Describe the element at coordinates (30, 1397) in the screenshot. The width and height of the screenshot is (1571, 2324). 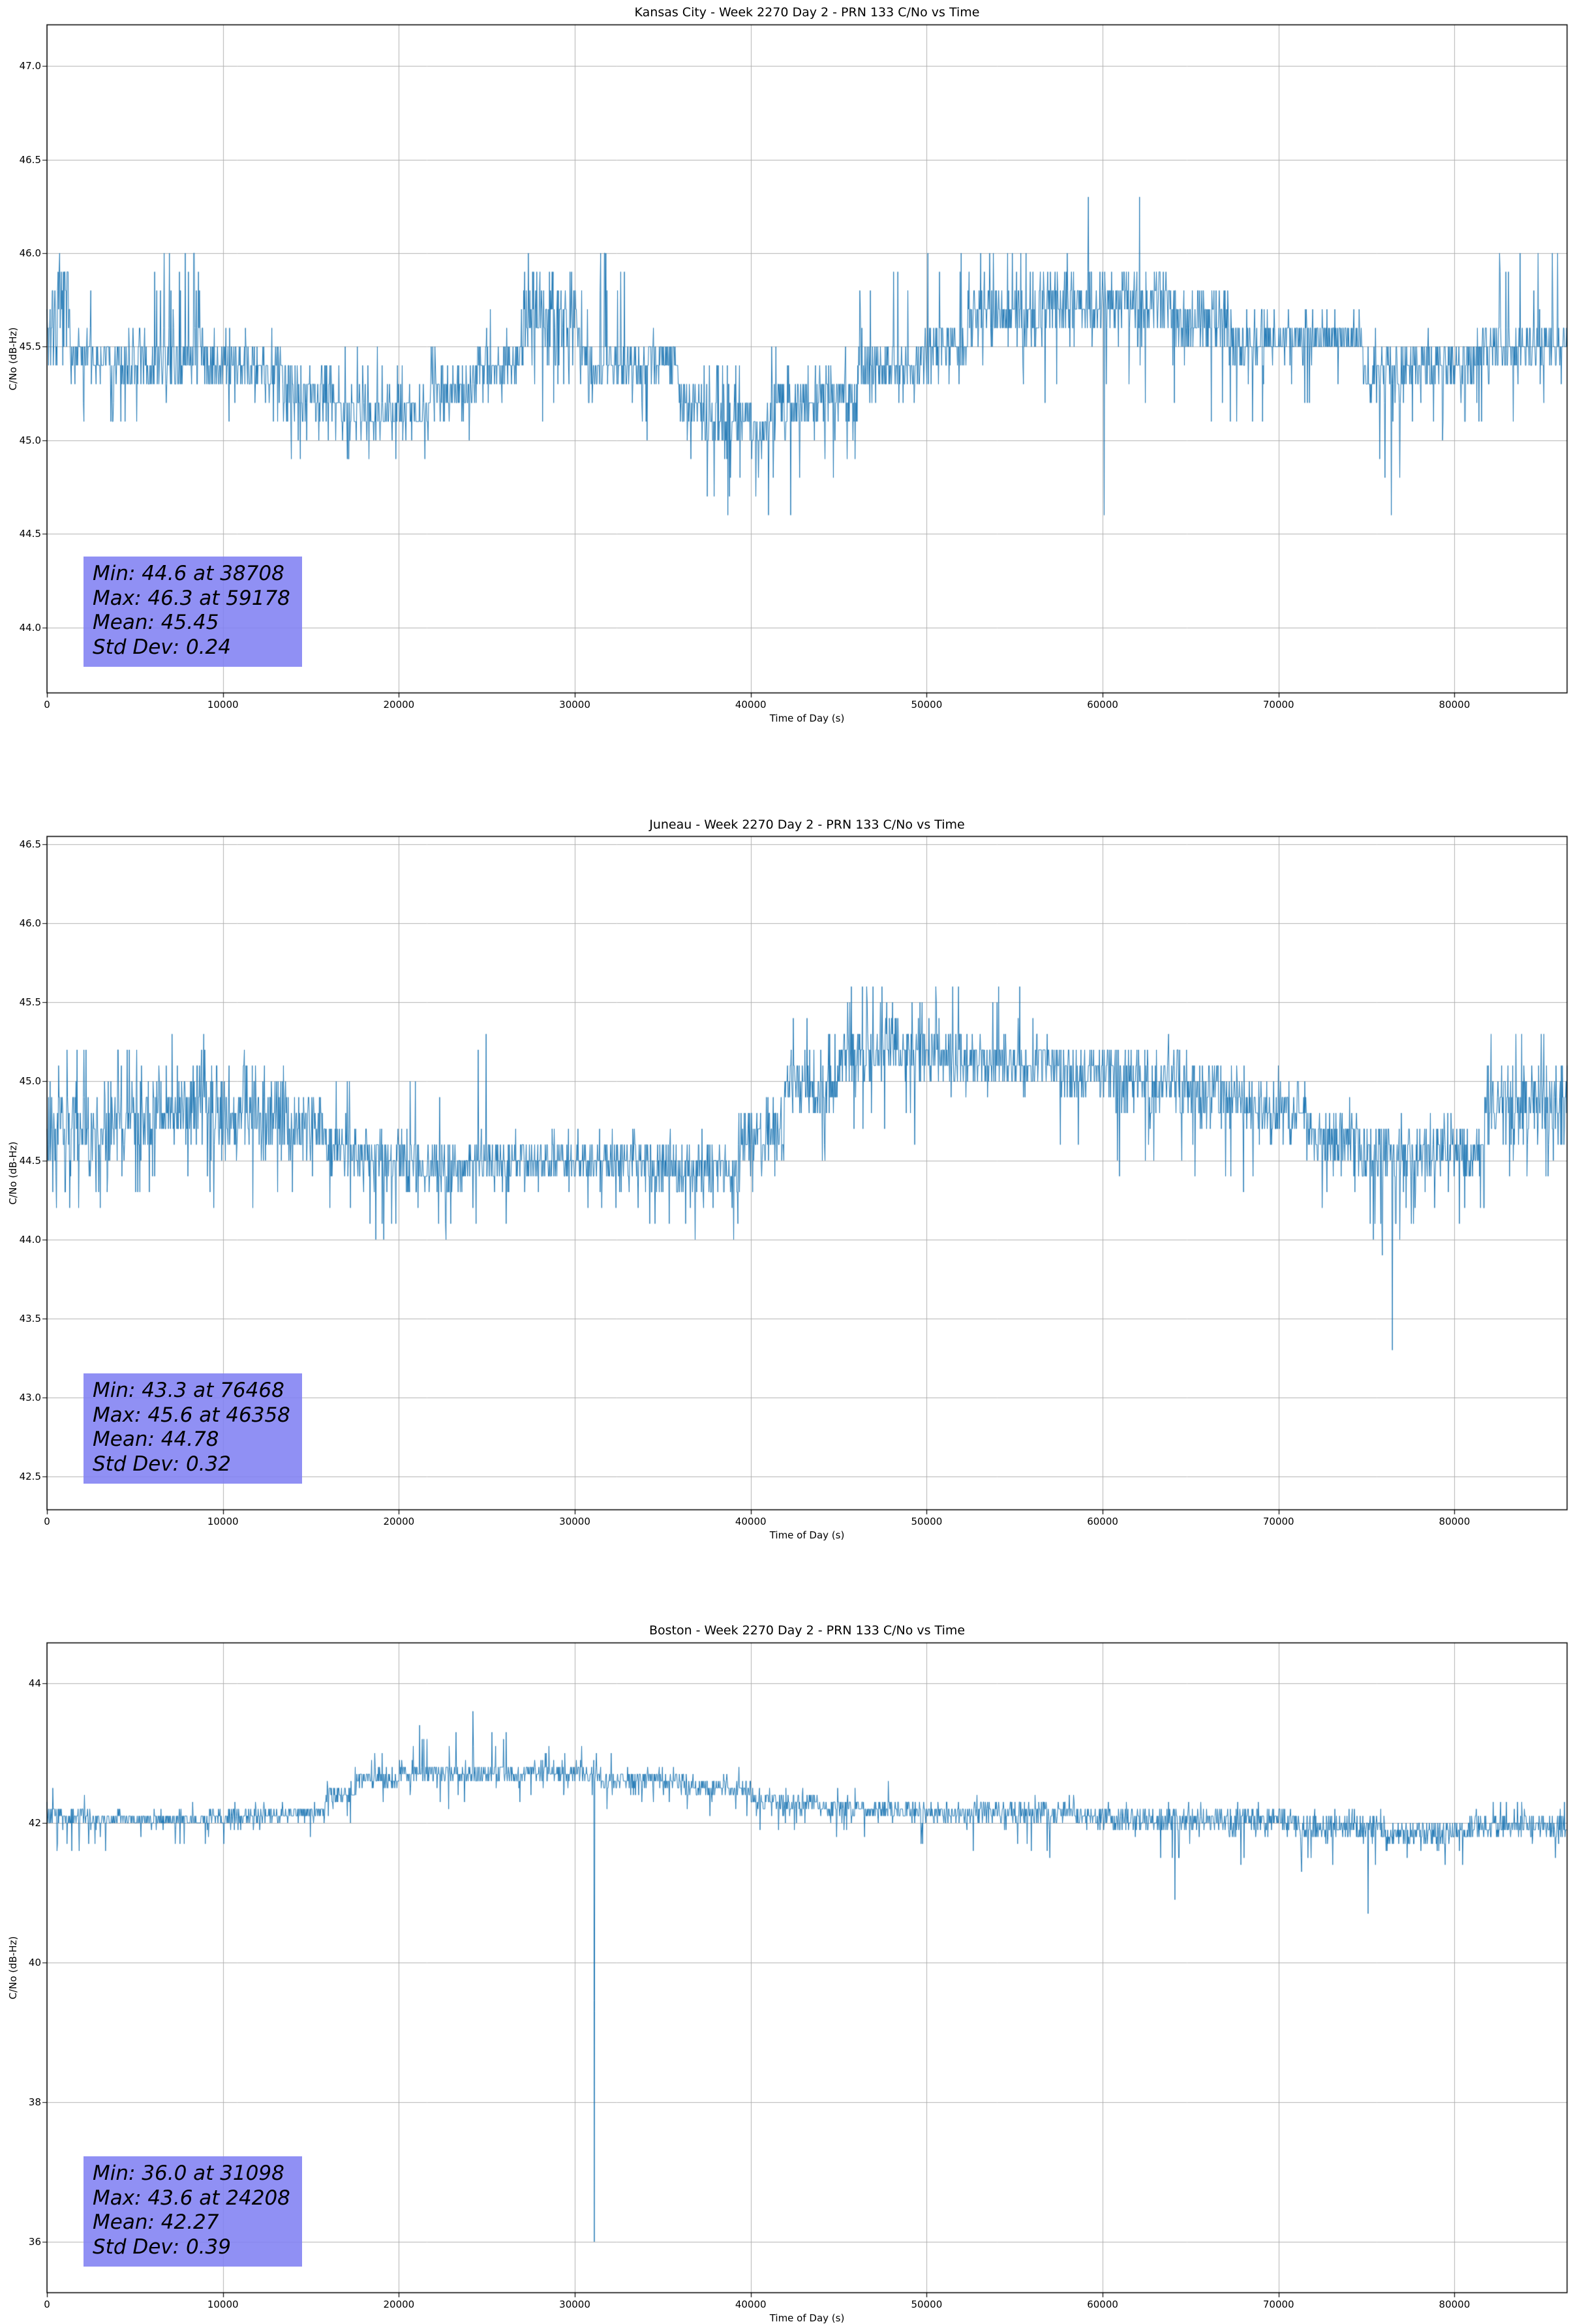
I see `y-tick-label: 43.0` at that location.